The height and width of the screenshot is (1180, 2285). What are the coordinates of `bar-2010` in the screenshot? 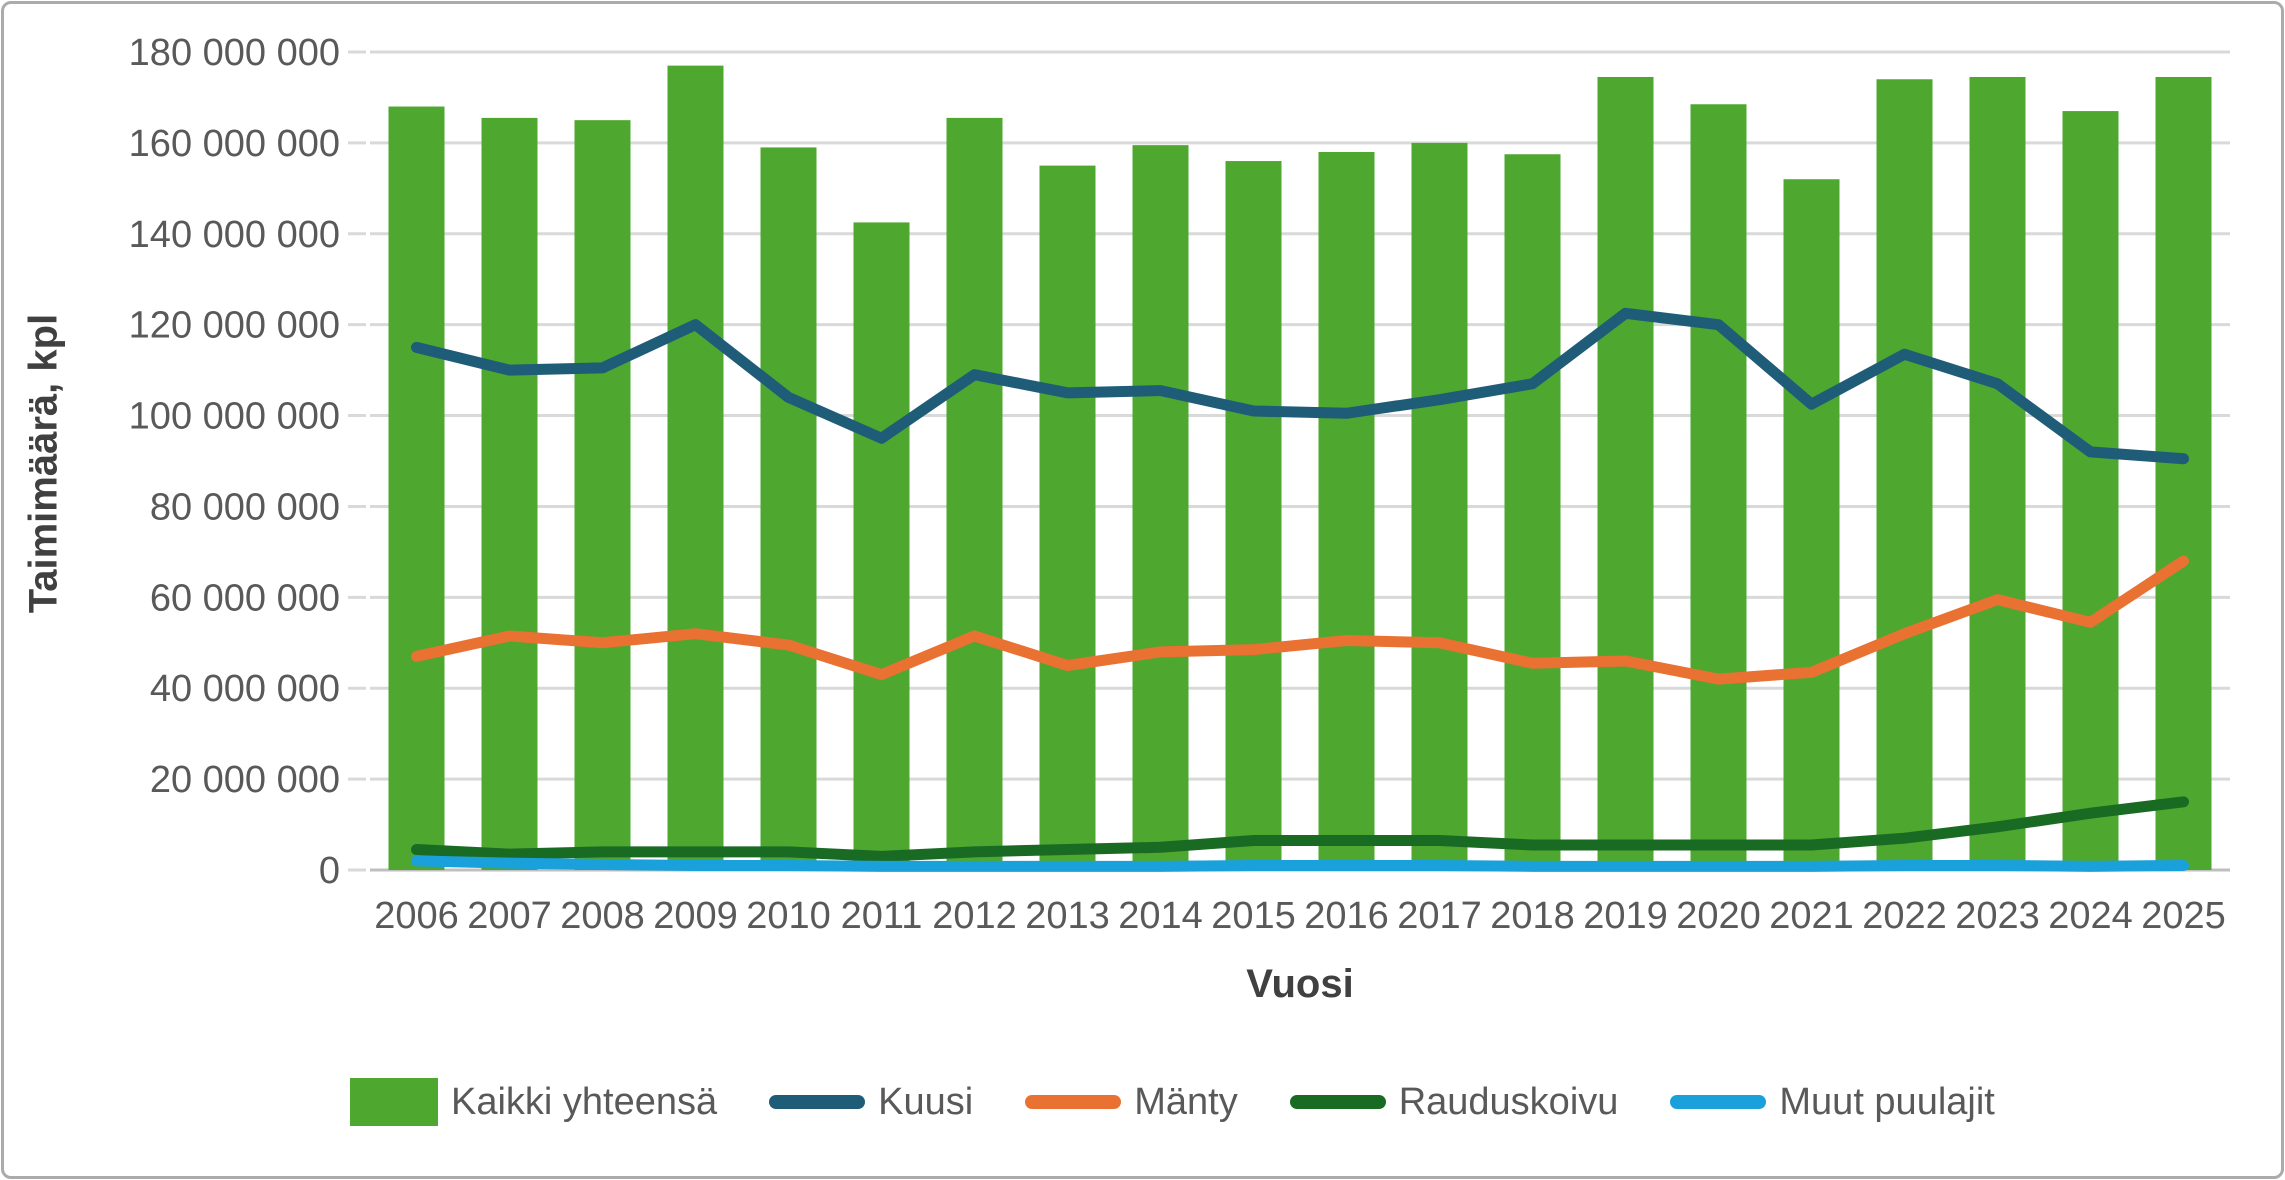 It's located at (788, 508).